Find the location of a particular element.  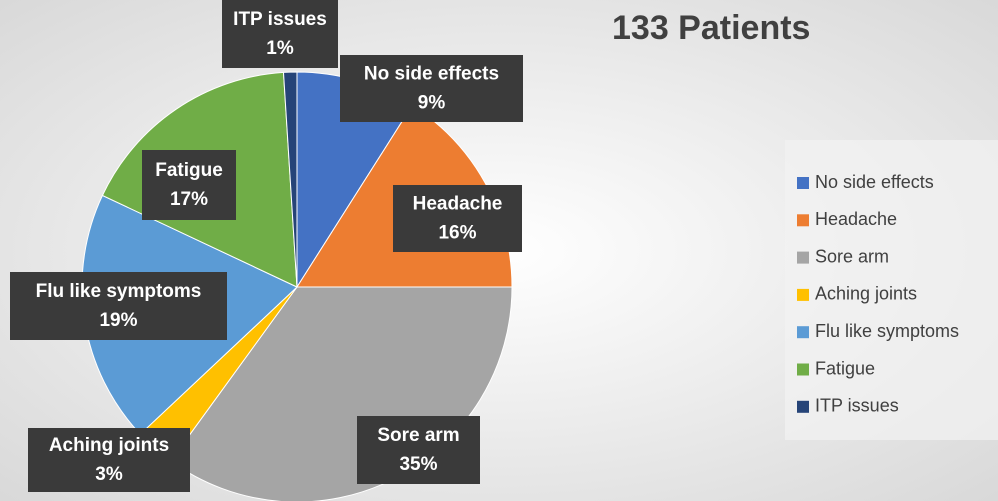

data-label-name: Fatigue is located at coordinates (189, 170).